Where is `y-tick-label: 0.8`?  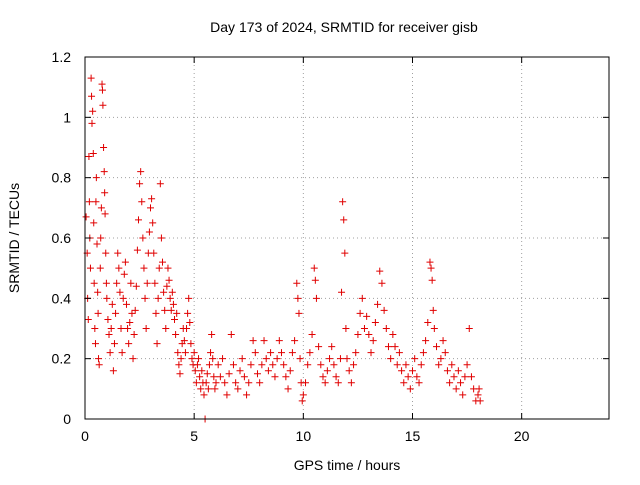
y-tick-label: 0.8 is located at coordinates (62, 178).